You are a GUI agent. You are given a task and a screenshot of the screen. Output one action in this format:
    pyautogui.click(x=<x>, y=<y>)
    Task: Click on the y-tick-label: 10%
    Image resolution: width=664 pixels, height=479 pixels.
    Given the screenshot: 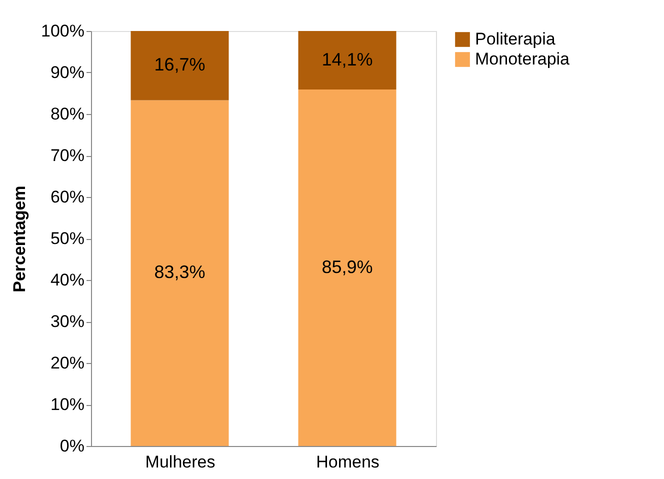 What is the action you would take?
    pyautogui.click(x=67, y=404)
    